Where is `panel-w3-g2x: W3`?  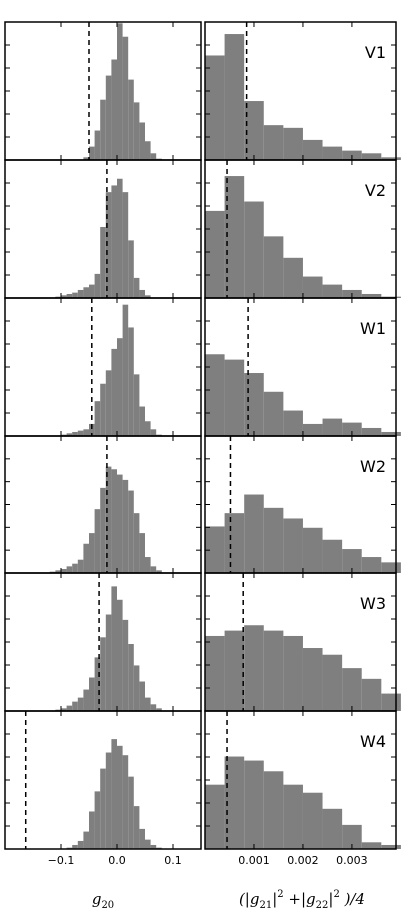 panel-w3-g2x: W3 is located at coordinates (302, 642).